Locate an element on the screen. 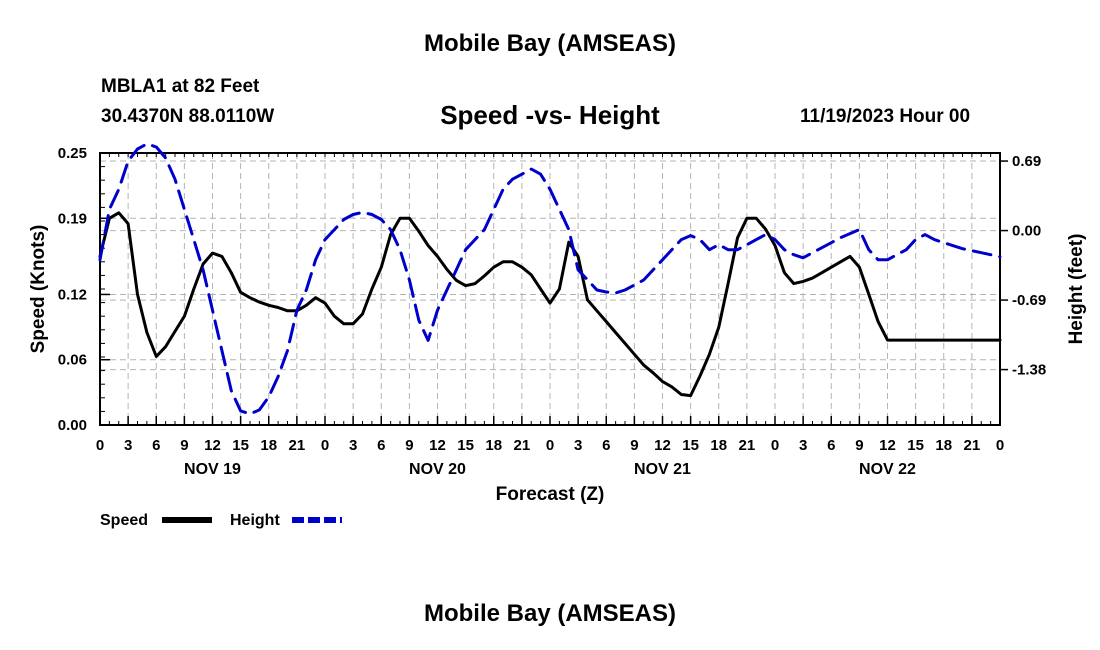 The width and height of the screenshot is (1100, 650). y-tick-label-right: 0.69 is located at coordinates (1026, 161).